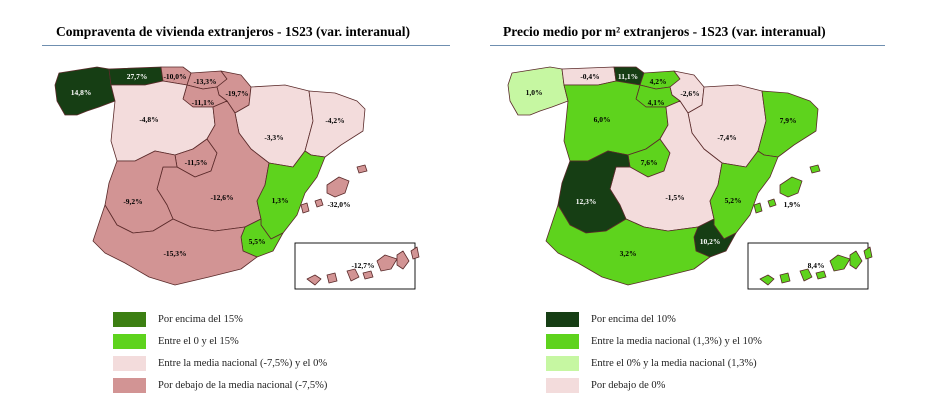 The image size is (931, 412). Describe the element at coordinates (589, 76) in the screenshot. I see `region-label-asturias: -0,4%` at that location.